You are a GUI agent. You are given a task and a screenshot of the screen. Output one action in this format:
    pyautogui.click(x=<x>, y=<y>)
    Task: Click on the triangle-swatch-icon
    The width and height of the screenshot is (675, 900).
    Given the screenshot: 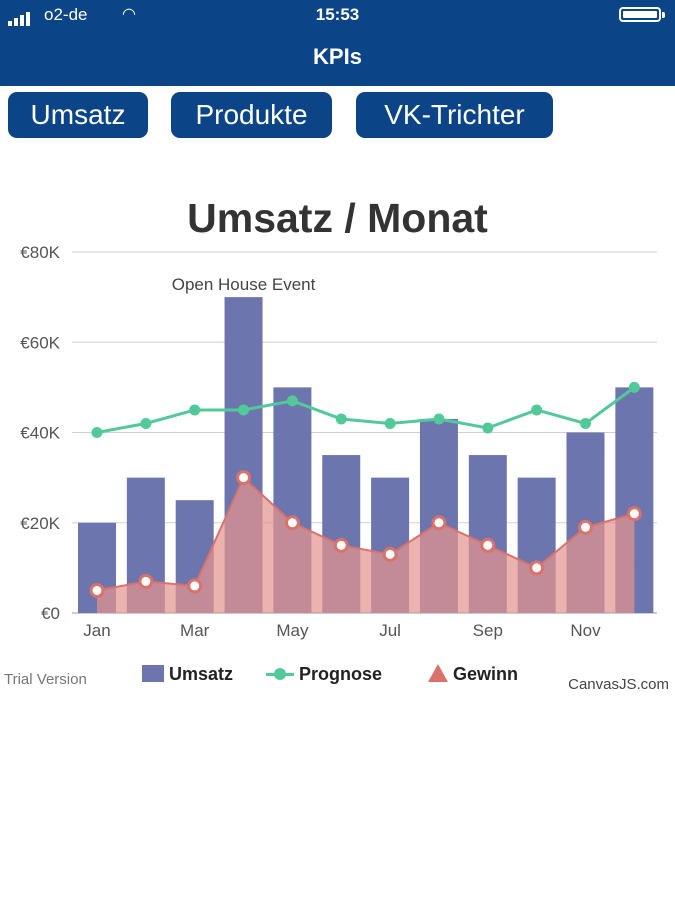 What is the action you would take?
    pyautogui.click(x=438, y=673)
    